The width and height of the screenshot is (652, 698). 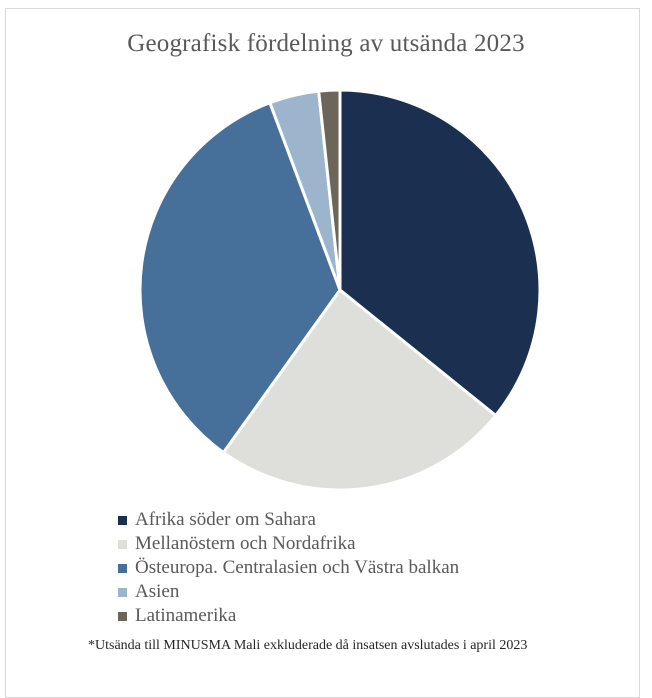 What do you see at coordinates (157, 591) in the screenshot?
I see `legend-label: Asien` at bounding box center [157, 591].